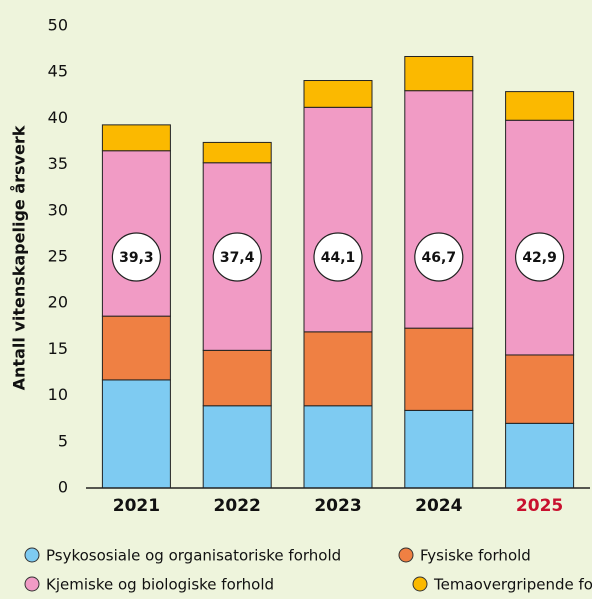 Image resolution: width=592 pixels, height=599 pixels. Describe the element at coordinates (63, 440) in the screenshot. I see `y-tick-label: 5` at that location.